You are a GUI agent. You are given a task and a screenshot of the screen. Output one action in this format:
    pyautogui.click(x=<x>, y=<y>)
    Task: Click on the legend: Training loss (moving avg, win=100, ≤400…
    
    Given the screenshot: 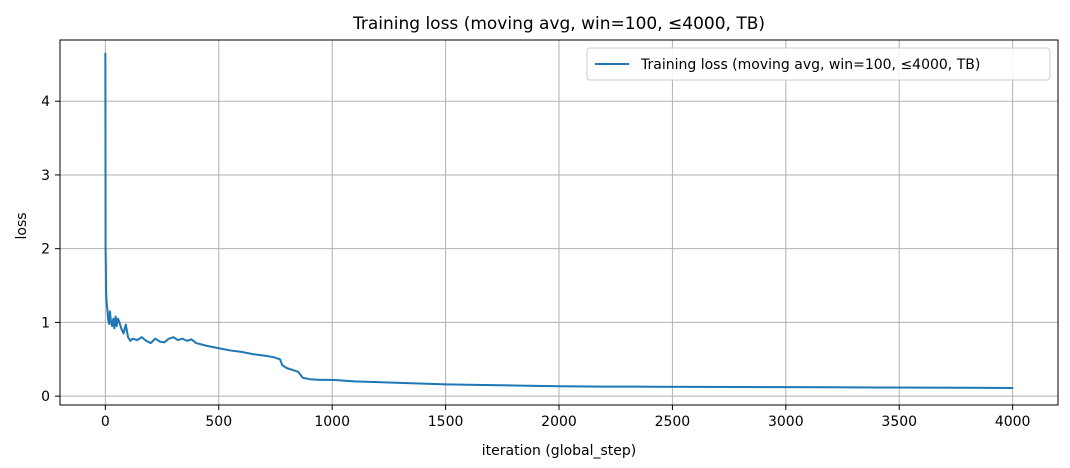 What is the action you would take?
    pyautogui.click(x=818, y=64)
    